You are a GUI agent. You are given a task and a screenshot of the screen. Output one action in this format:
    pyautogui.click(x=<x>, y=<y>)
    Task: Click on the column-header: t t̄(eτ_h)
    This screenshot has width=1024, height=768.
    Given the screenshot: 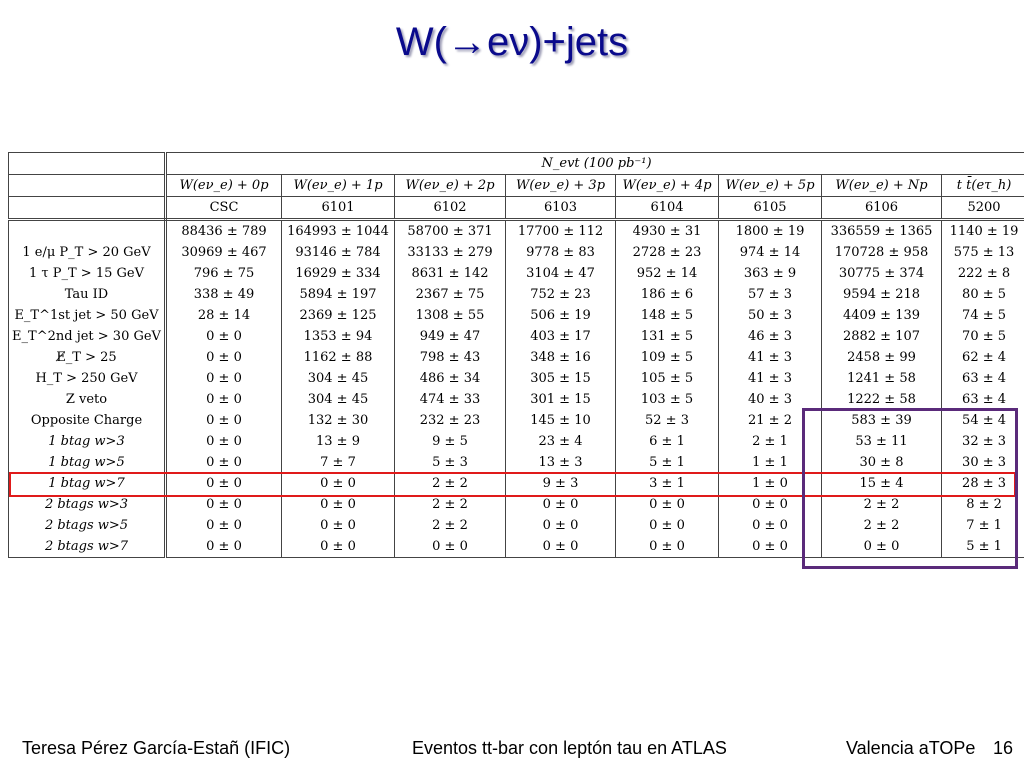 What is the action you would take?
    pyautogui.click(x=982, y=185)
    